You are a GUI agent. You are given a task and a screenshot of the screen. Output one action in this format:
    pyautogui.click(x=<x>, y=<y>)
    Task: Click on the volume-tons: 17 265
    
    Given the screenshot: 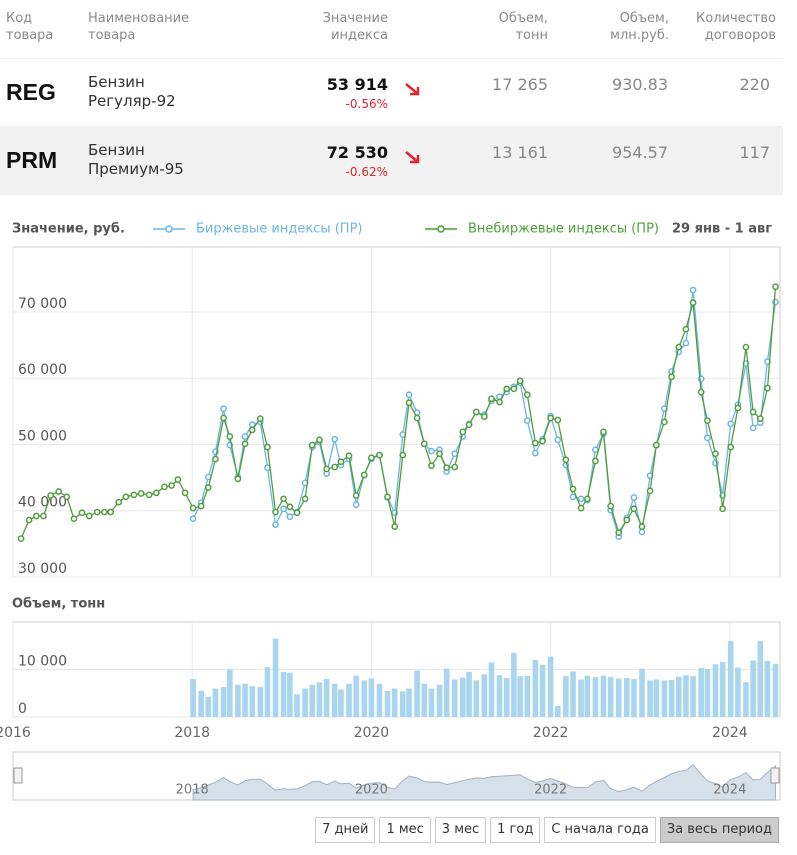 What is the action you would take?
    pyautogui.click(x=520, y=84)
    